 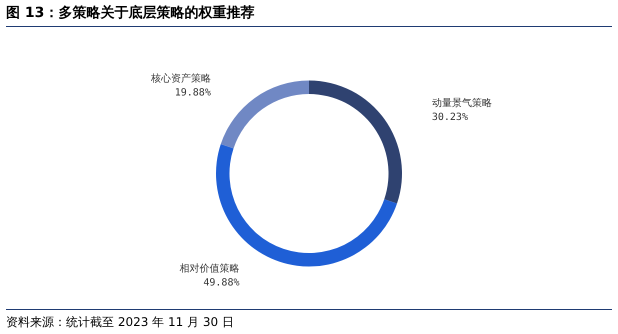 I want to click on chart-title: 图 13：多策略关于底层策略的权重推荐, so click(x=309, y=15).